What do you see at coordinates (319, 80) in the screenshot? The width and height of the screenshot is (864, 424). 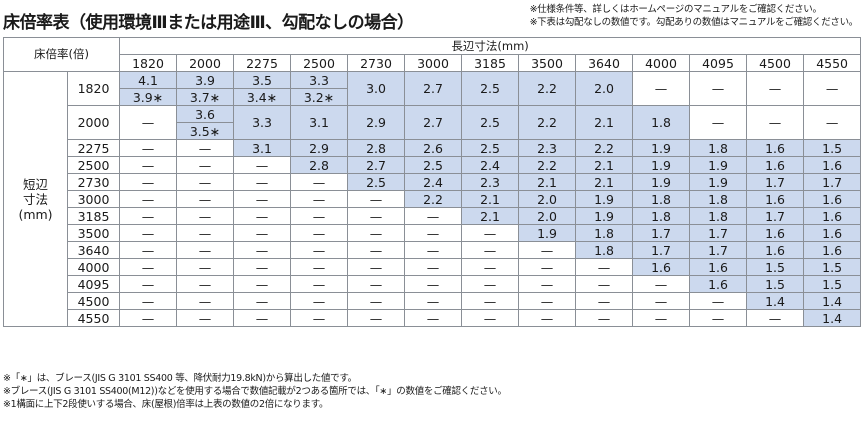 I see `table-cell: 3.3` at bounding box center [319, 80].